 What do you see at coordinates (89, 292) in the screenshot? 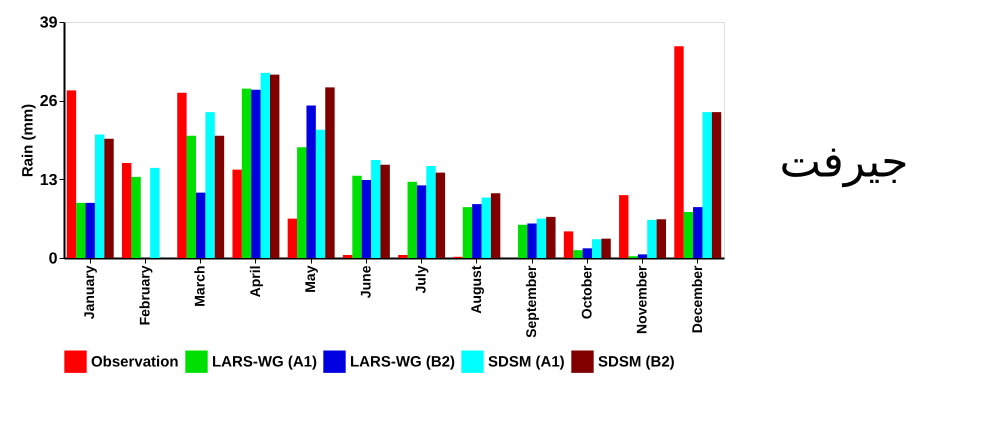
I see `x-tick-label: January` at bounding box center [89, 292].